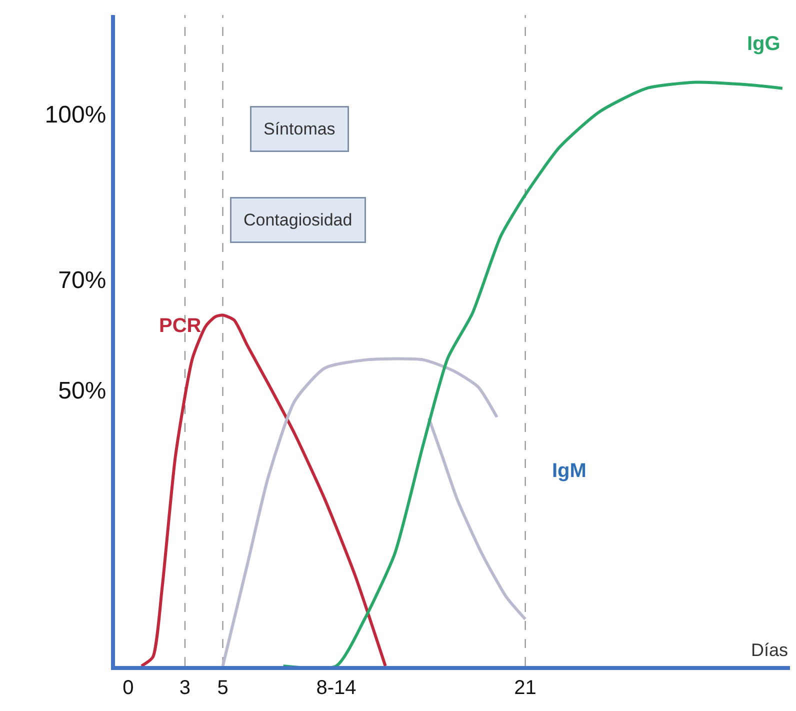 The image size is (796, 711). Describe the element at coordinates (300, 129) in the screenshot. I see `annotation: Síntomas` at that location.